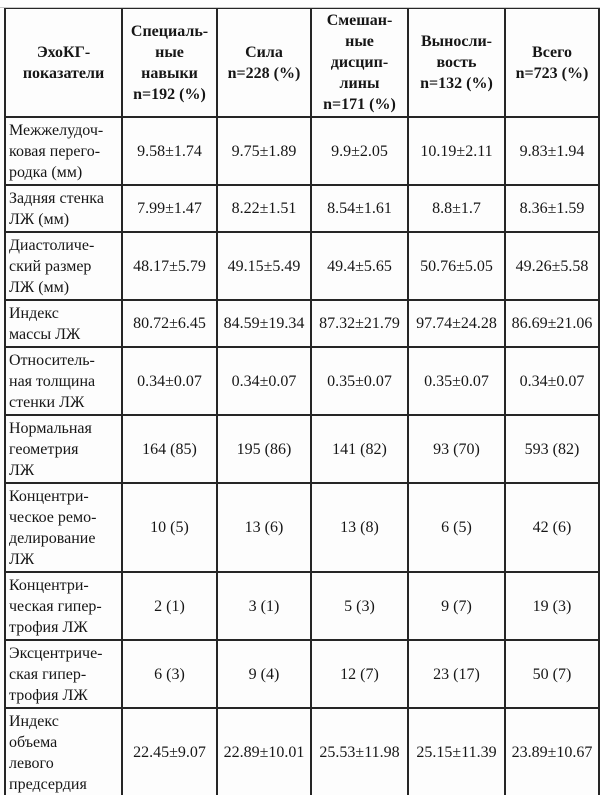 Image resolution: width=600 pixels, height=795 pixels. I want to click on value-cell: 8.22±1.51, so click(264, 208).